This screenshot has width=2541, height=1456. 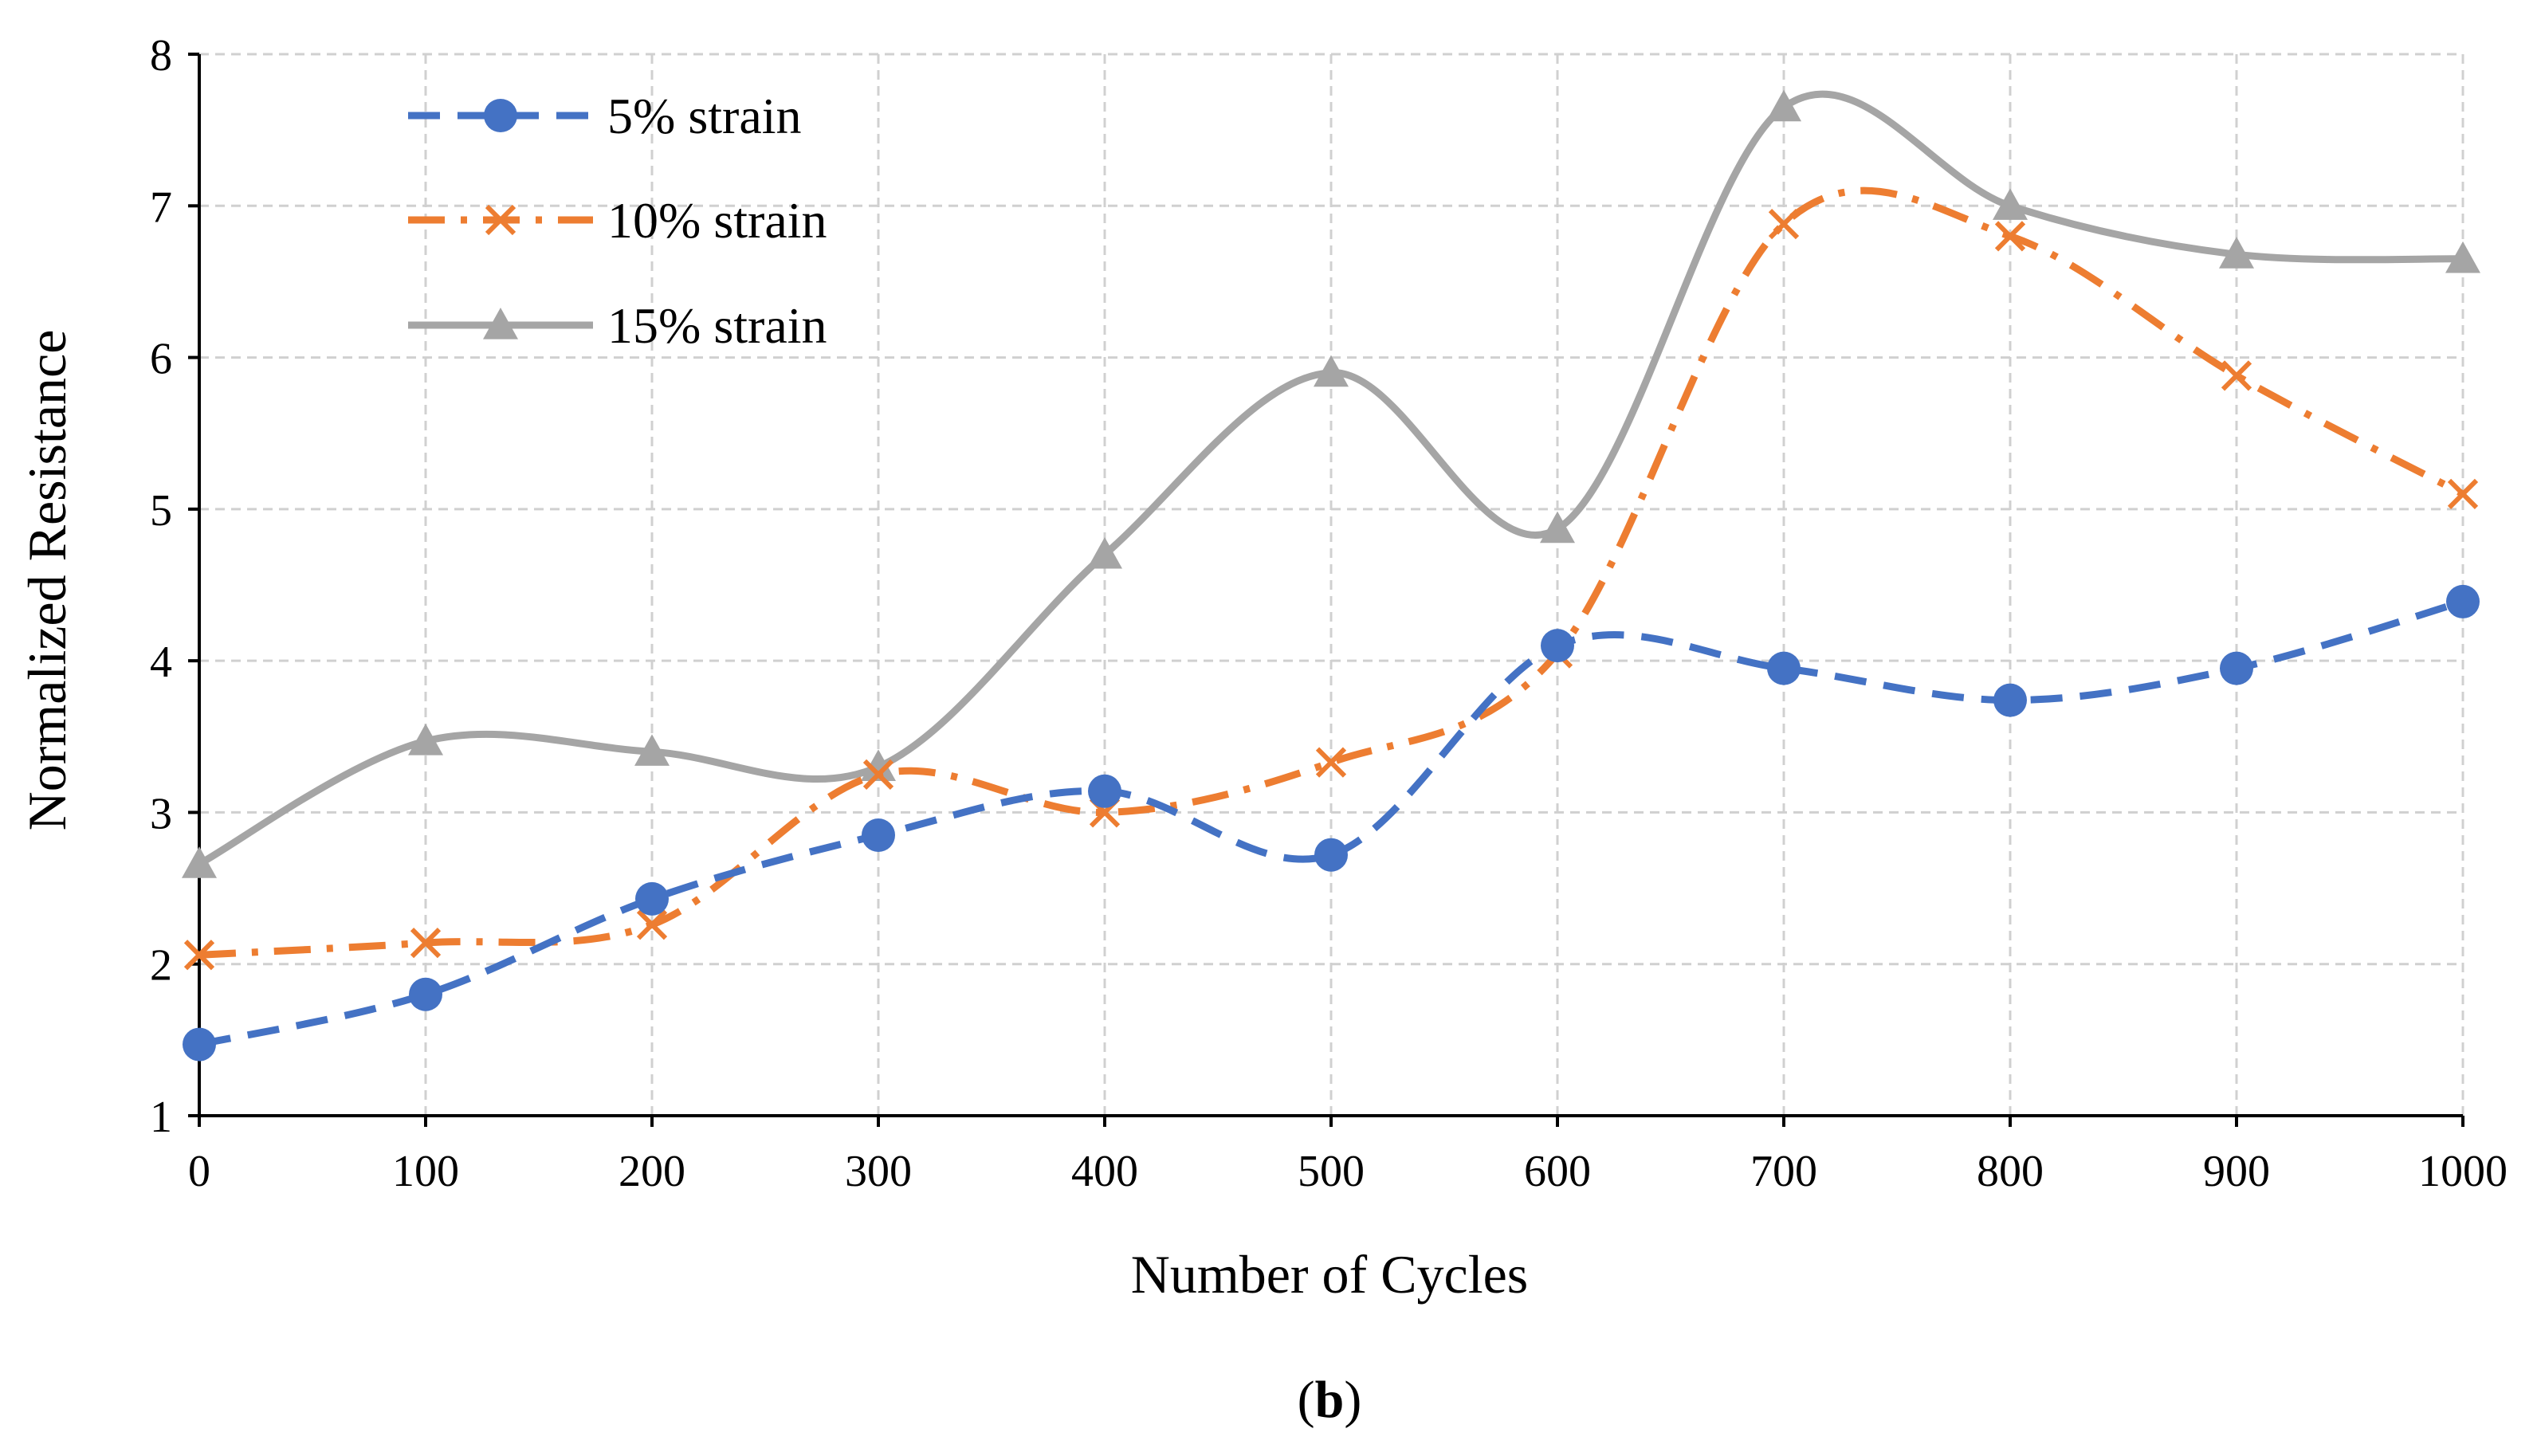 What do you see at coordinates (652, 1171) in the screenshot?
I see `x-tick-label-200: 200` at bounding box center [652, 1171].